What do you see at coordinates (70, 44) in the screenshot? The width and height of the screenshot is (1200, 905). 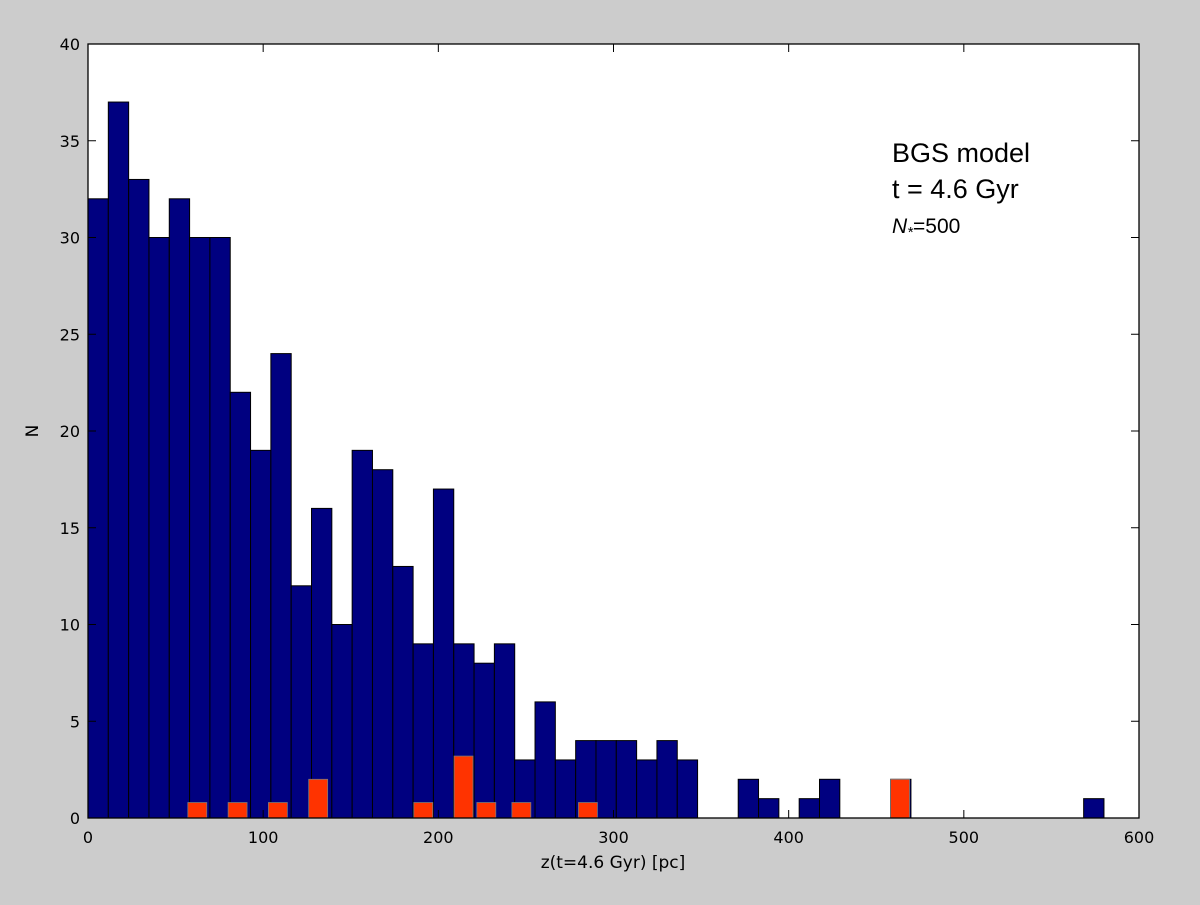 I see `y-tick-label: 40` at bounding box center [70, 44].